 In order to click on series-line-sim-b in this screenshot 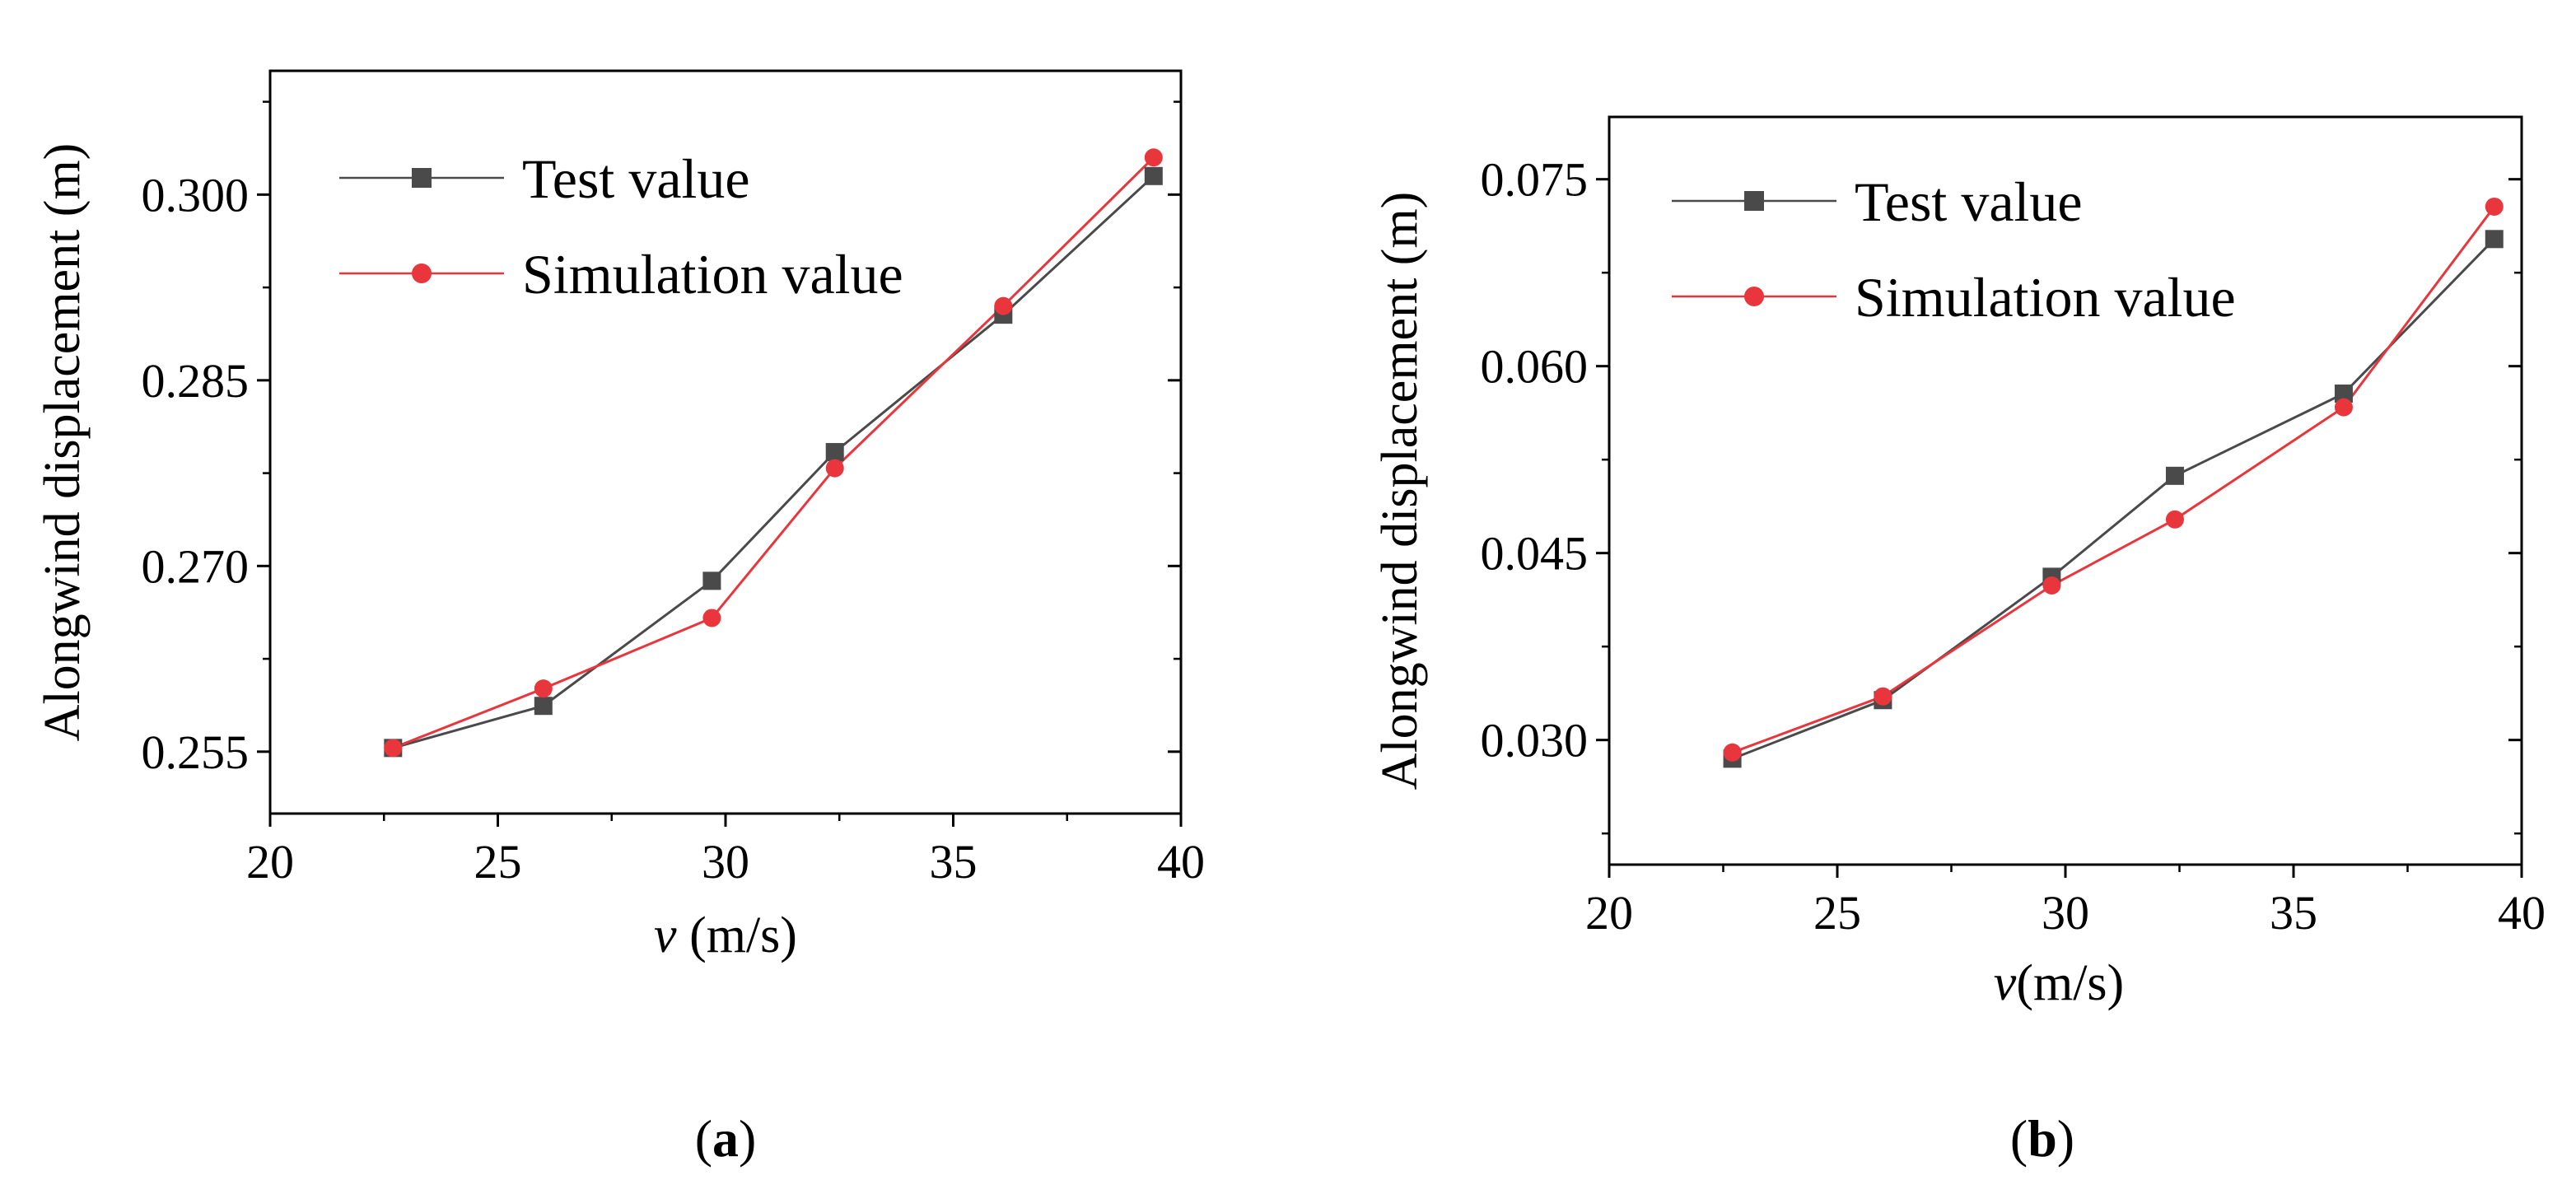, I will do `click(2113, 480)`.